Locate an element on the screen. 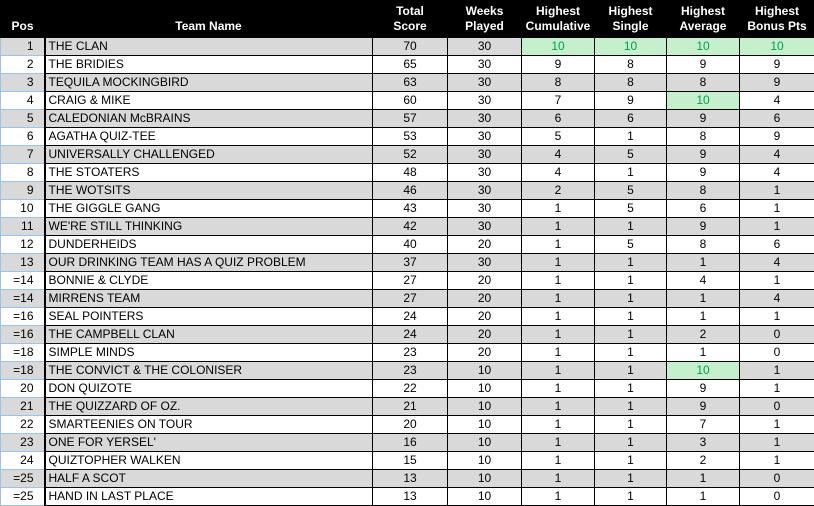  pos-cell: 13 is located at coordinates (23, 263).